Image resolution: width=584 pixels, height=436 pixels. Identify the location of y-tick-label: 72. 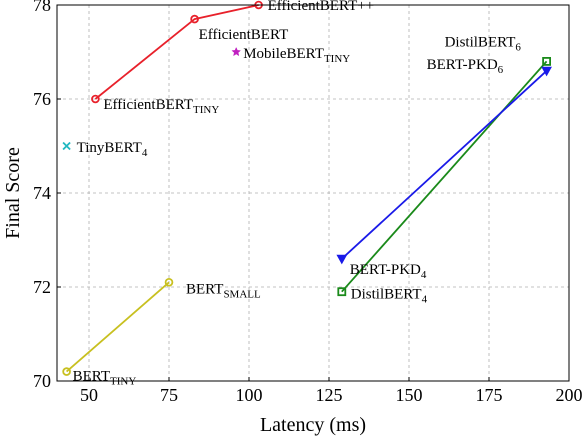
(42, 287).